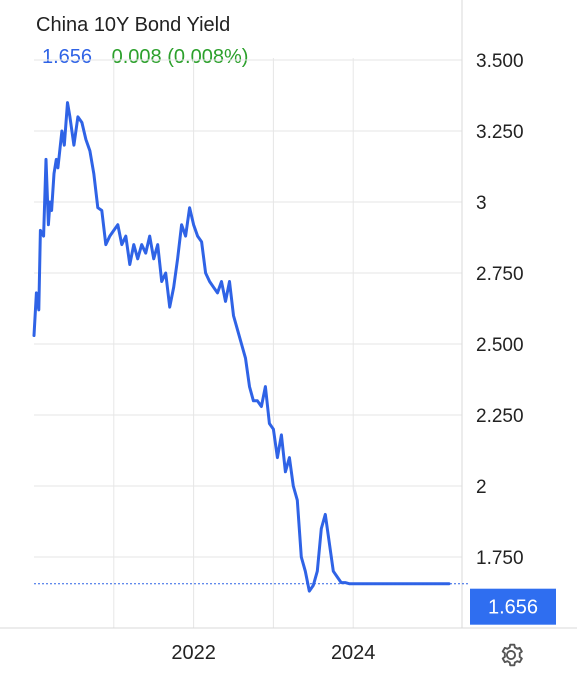 This screenshot has width=577, height=680. I want to click on x-tick-label: 2022, so click(193, 653).